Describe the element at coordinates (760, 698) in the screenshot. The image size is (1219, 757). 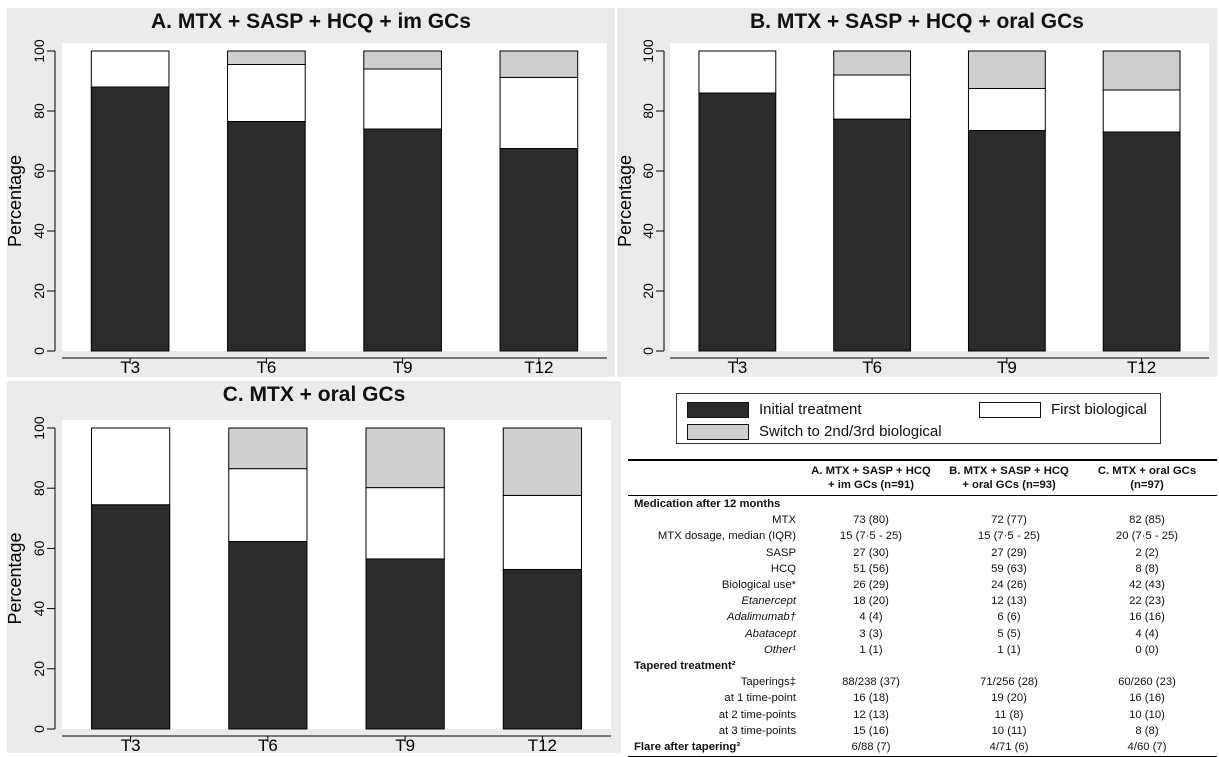
I see `table-row-label: at 1 time-point` at that location.